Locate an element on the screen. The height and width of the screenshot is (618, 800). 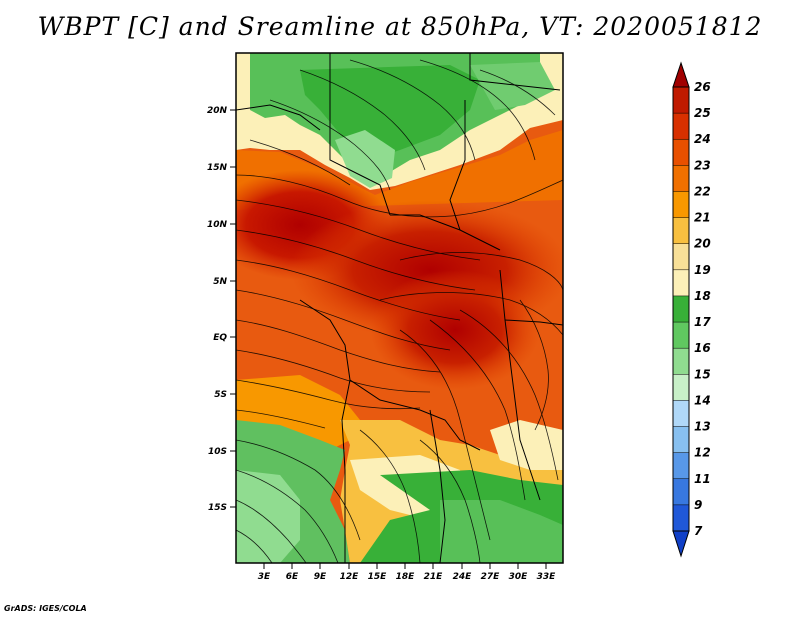
latitude-labels: 20N 15N 10N 5N EQ 5S 10S 15S is located at coordinates (217, 309).